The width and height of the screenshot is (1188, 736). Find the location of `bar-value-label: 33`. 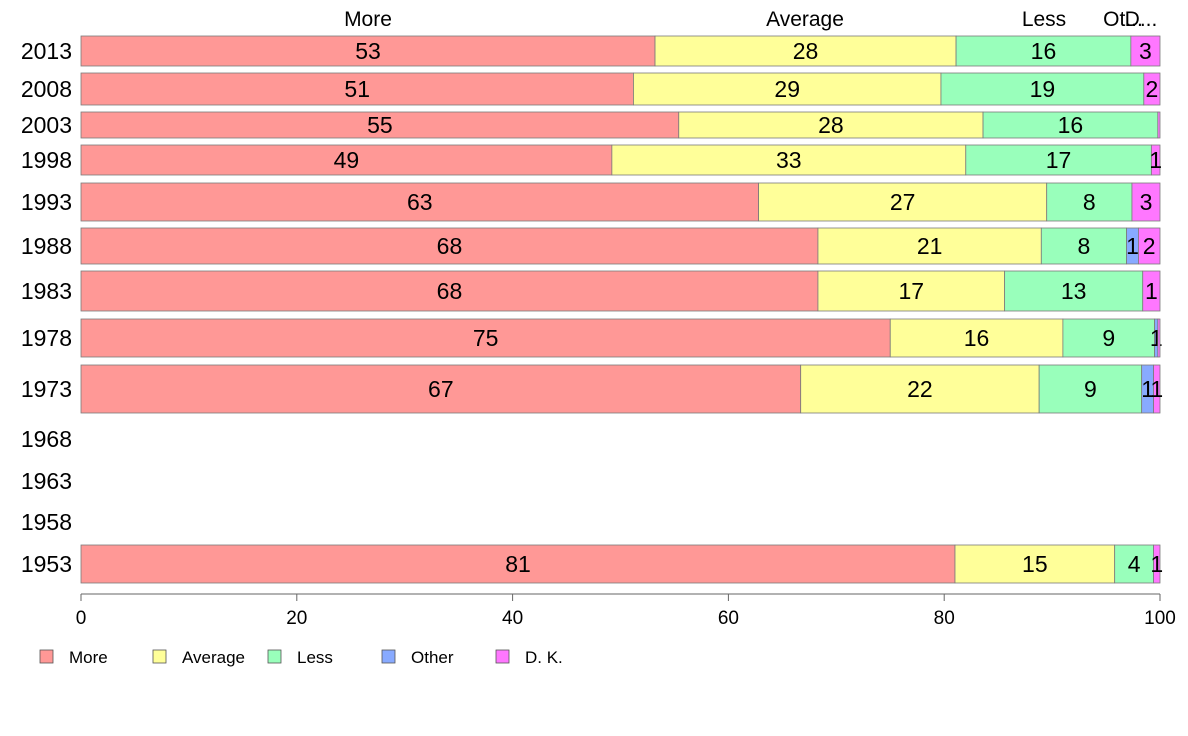

bar-value-label: 33 is located at coordinates (789, 160).